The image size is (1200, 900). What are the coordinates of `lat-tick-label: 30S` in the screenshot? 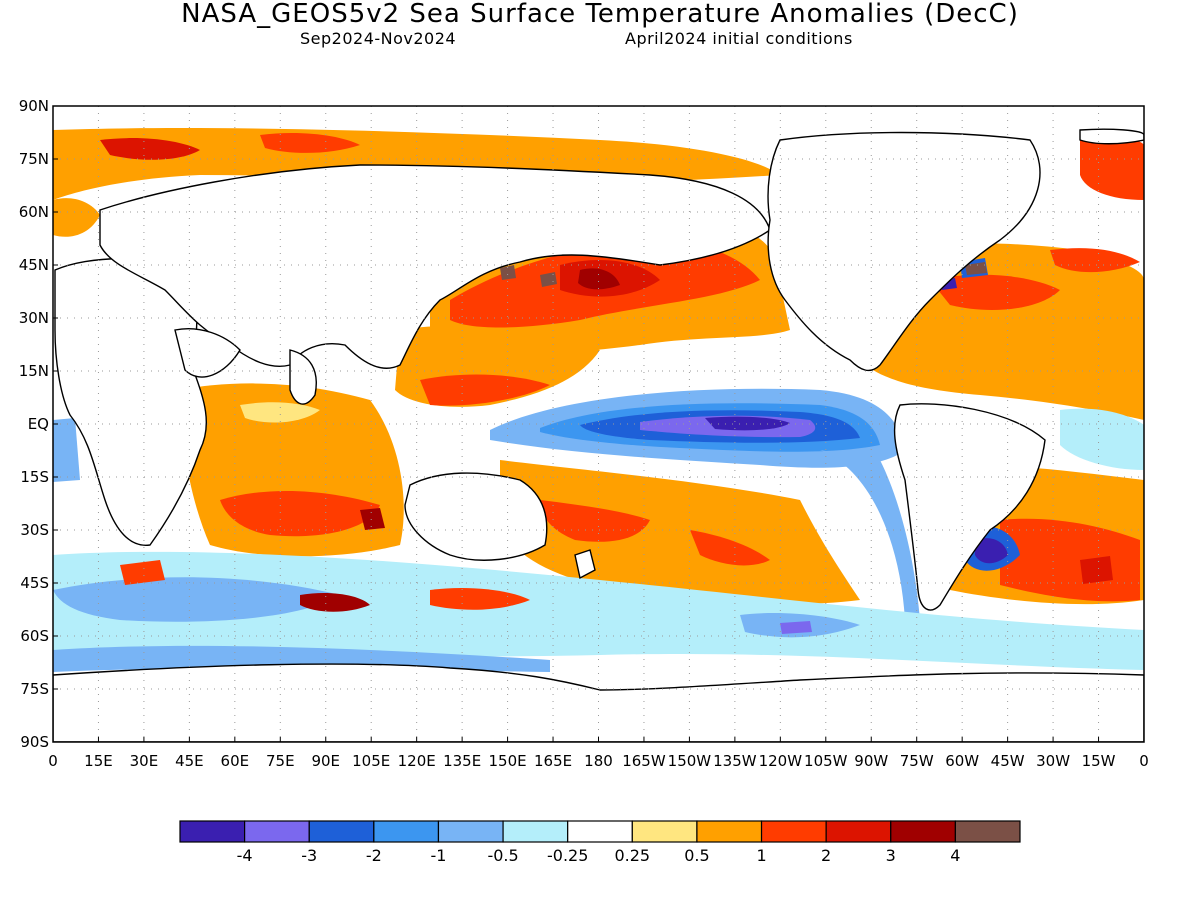 It's located at (34, 530).